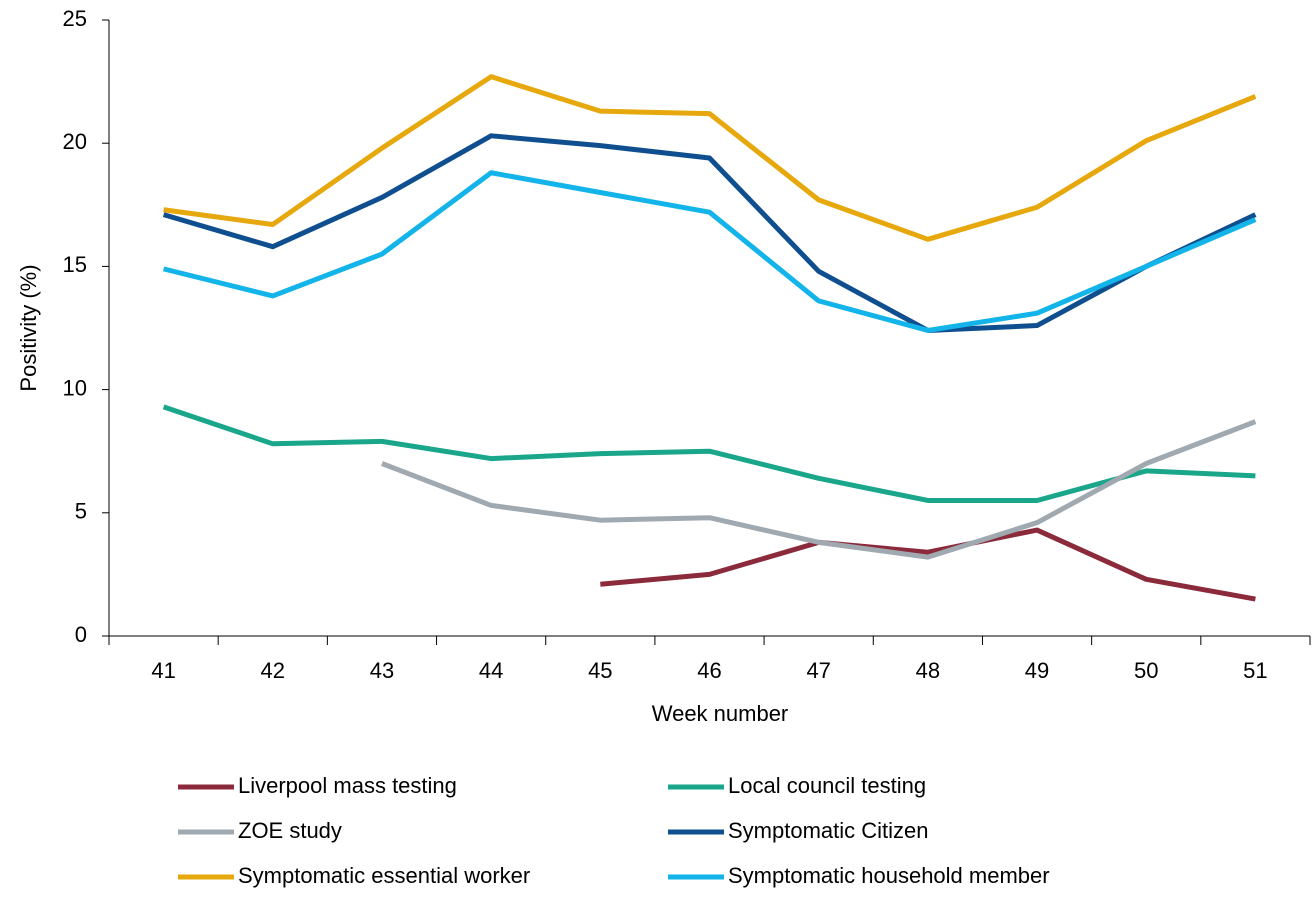  Describe the element at coordinates (28, 327) in the screenshot. I see `y-axis-label: Positivity (%)` at that location.